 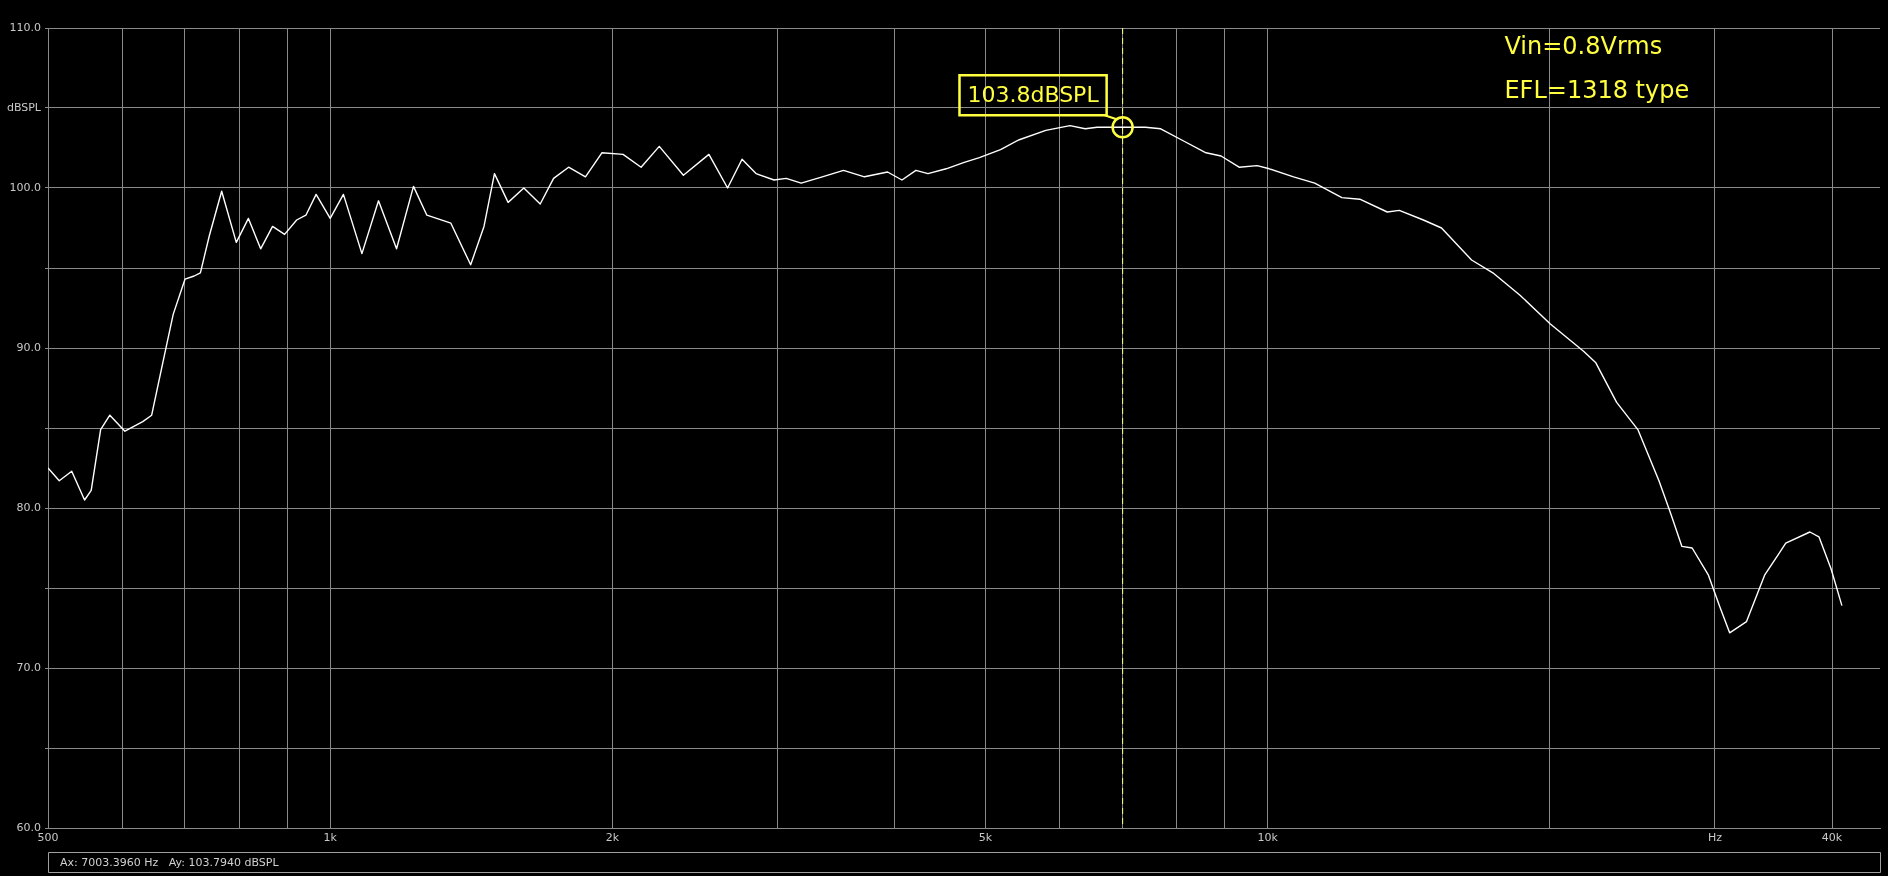 I want to click on y-tick-label: 110.0, so click(x=25, y=27).